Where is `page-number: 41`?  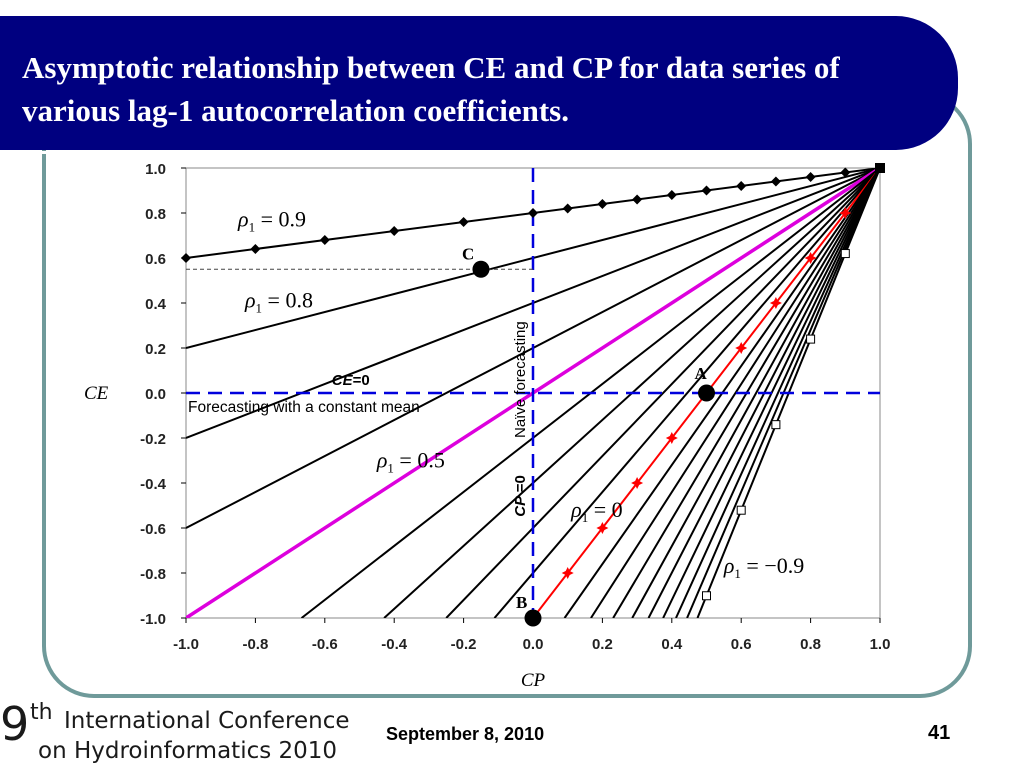
page-number: 41 is located at coordinates (939, 733).